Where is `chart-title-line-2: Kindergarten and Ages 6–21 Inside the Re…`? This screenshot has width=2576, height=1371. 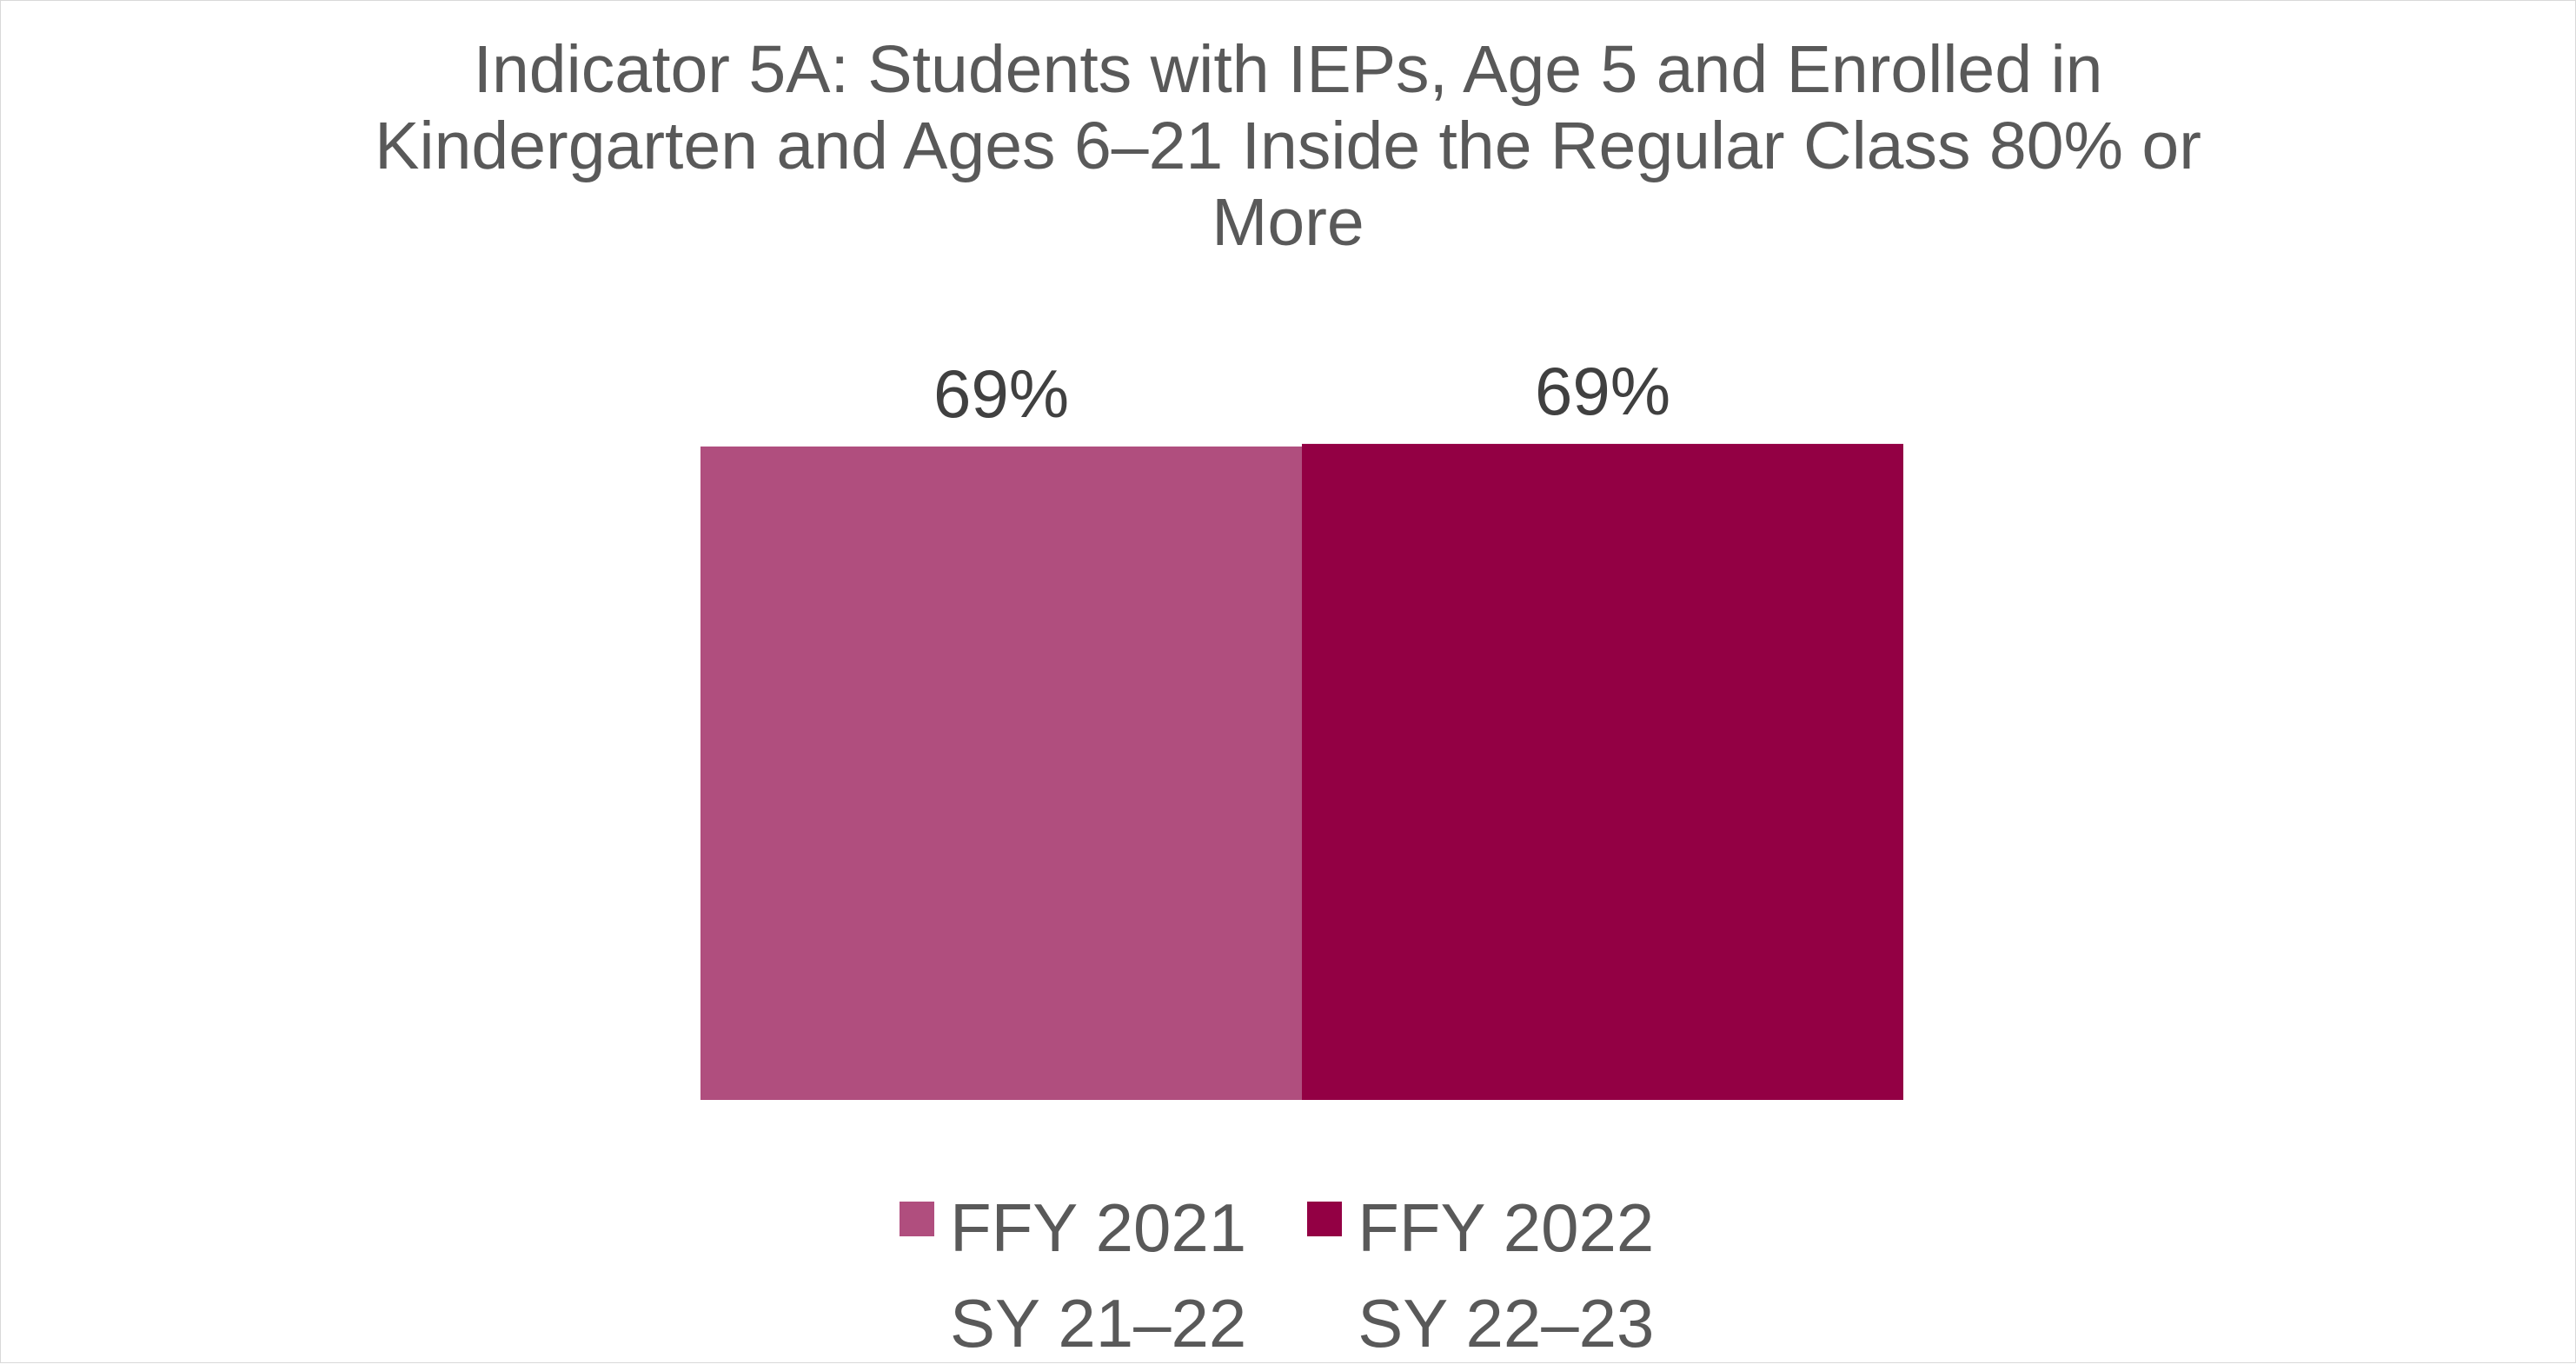 chart-title-line-2: Kindergarten and Ages 6–21 Inside the Re… is located at coordinates (1288, 146).